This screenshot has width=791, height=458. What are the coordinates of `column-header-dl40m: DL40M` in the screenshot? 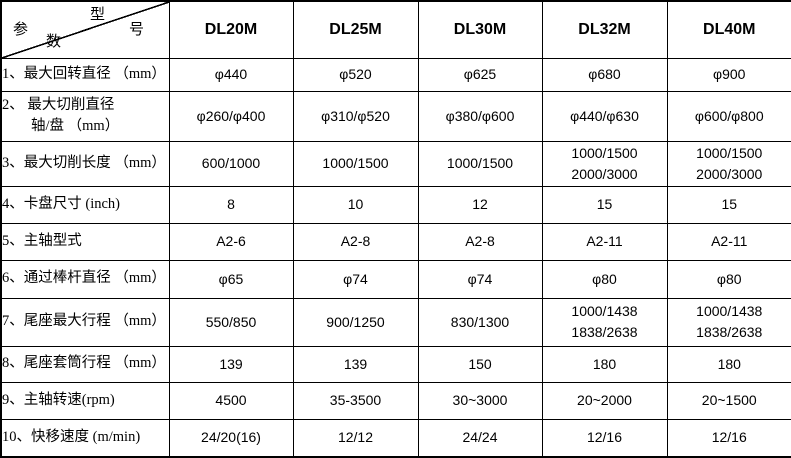 It's located at (728, 29).